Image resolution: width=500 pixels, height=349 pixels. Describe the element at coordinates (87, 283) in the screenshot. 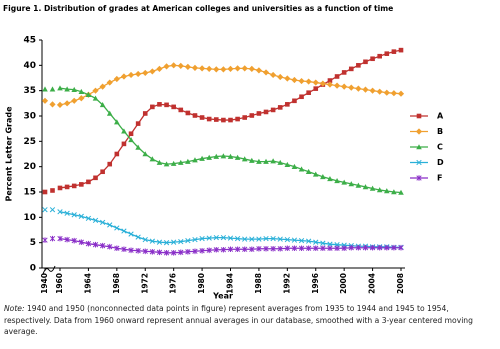

I see `x-tick-label: 1964` at that location.